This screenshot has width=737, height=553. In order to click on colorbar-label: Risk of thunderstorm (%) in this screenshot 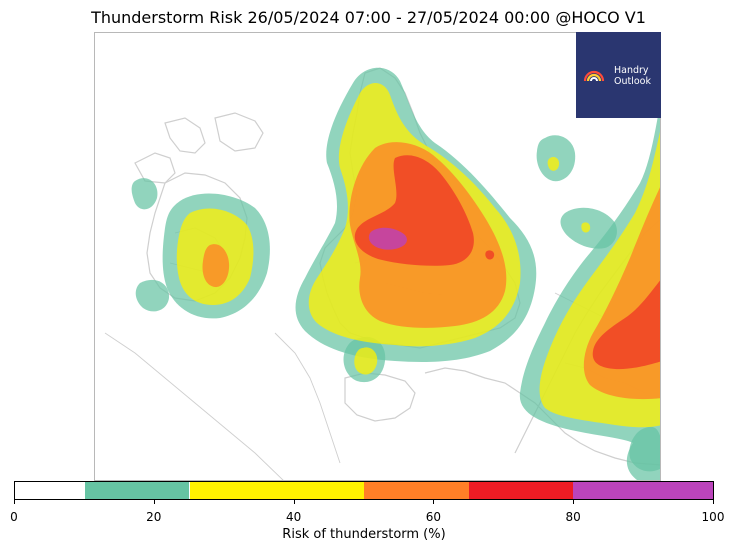, I will do `click(364, 534)`.